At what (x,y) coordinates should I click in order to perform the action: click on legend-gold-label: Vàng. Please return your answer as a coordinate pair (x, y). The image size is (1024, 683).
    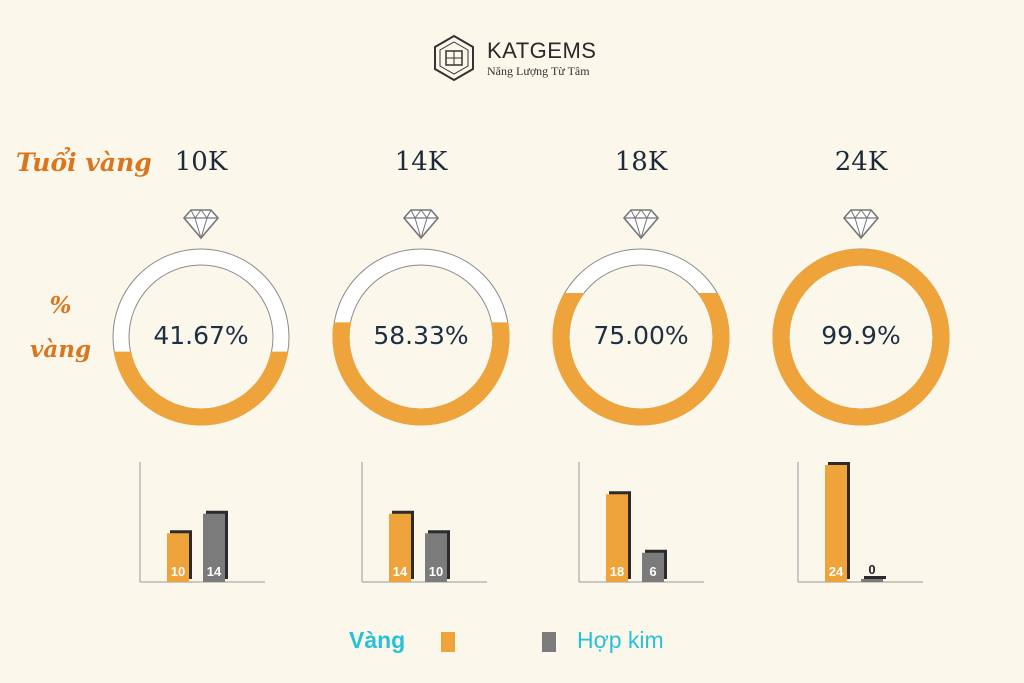
    Looking at the image, I should click on (377, 640).